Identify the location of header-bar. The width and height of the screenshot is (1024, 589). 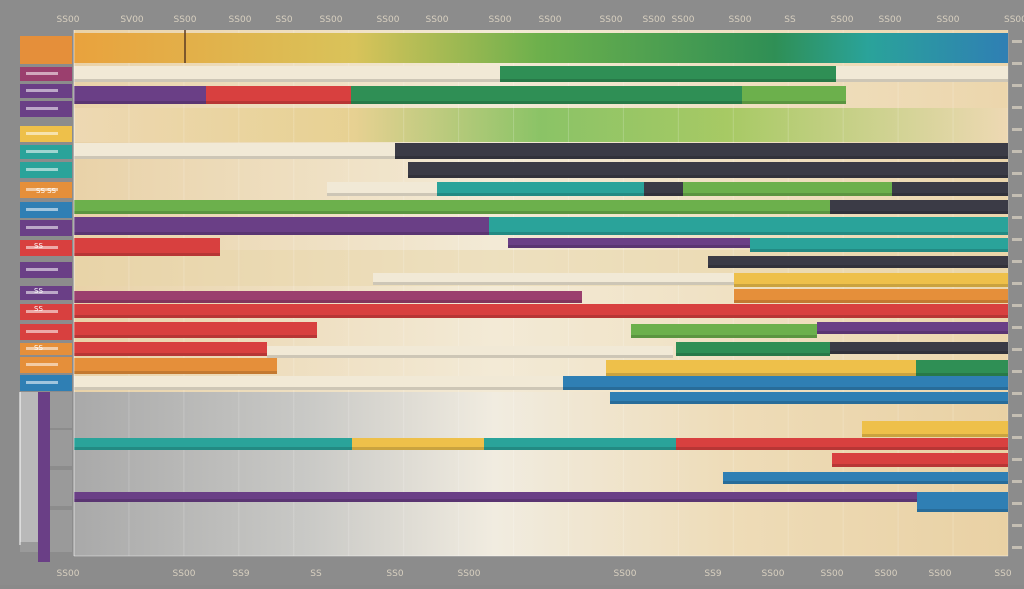
(541, 48).